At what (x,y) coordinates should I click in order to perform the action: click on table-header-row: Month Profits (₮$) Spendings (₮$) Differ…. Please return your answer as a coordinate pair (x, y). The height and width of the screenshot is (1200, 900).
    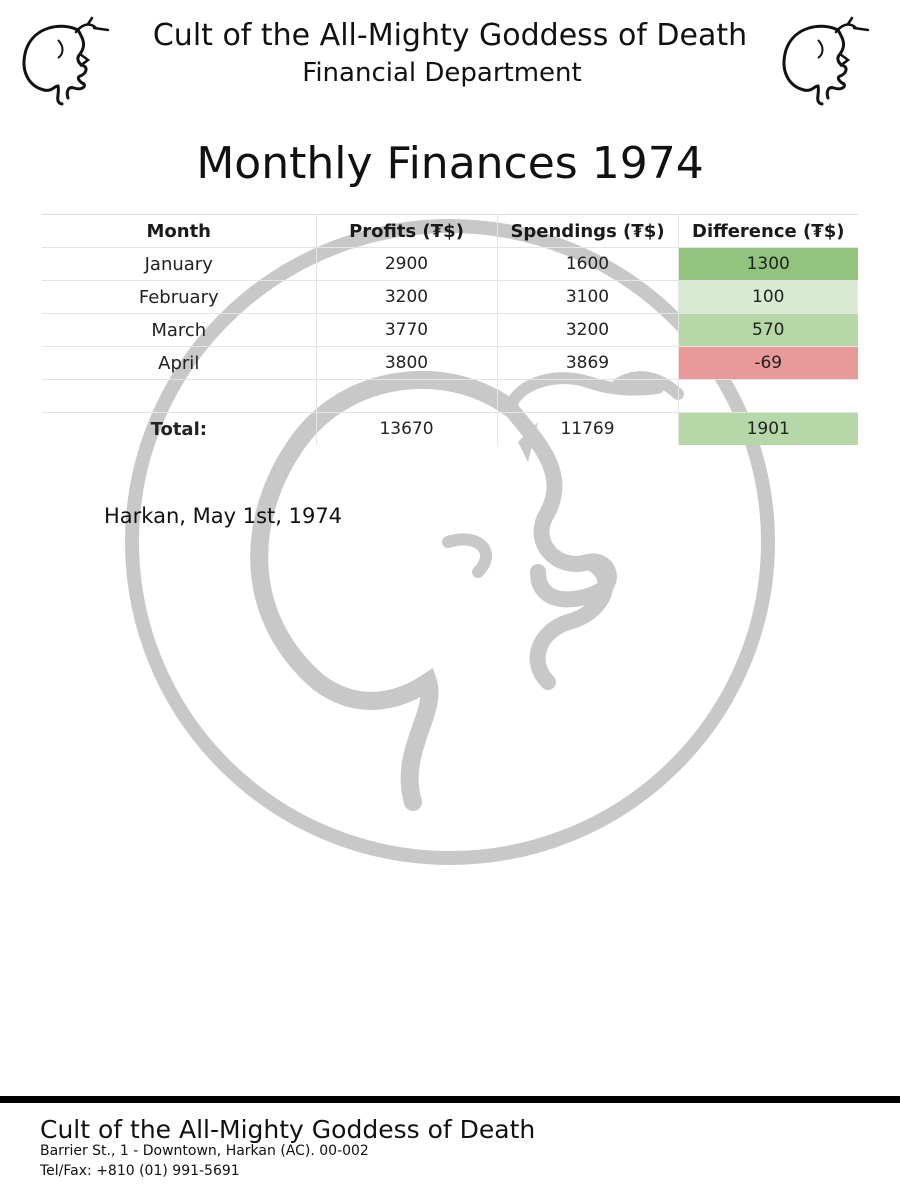
    Looking at the image, I should click on (450, 231).